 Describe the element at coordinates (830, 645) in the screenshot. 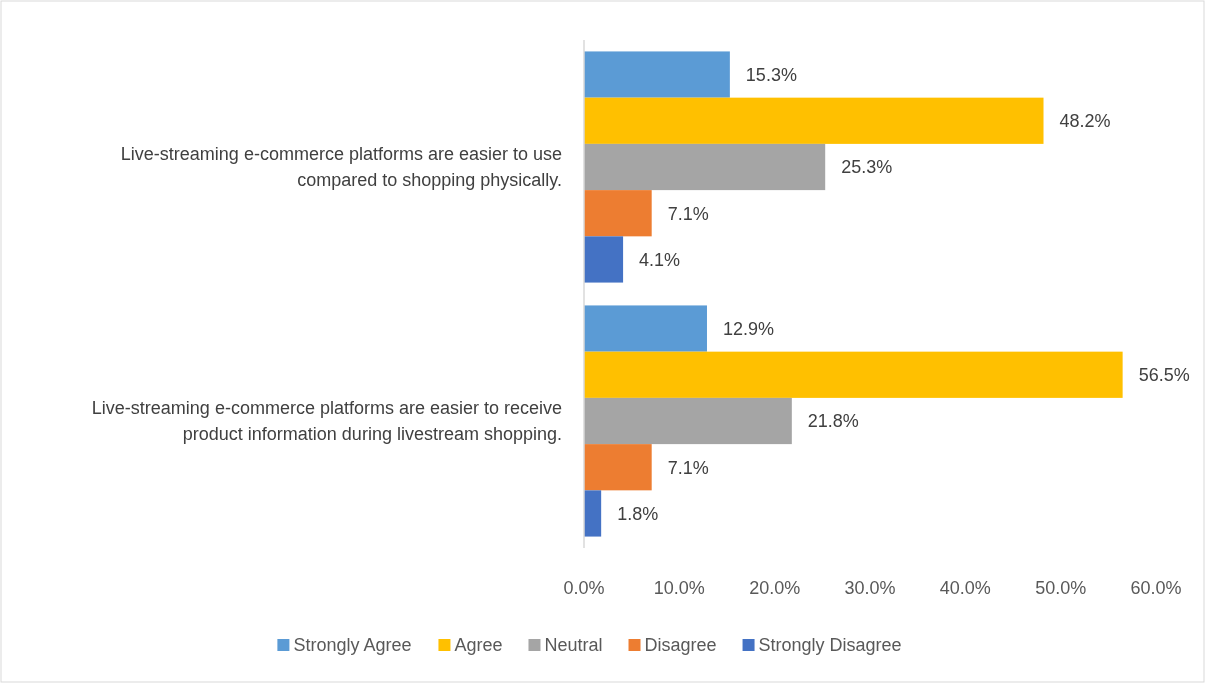

I see `legend-label: Strongly Disagree` at that location.